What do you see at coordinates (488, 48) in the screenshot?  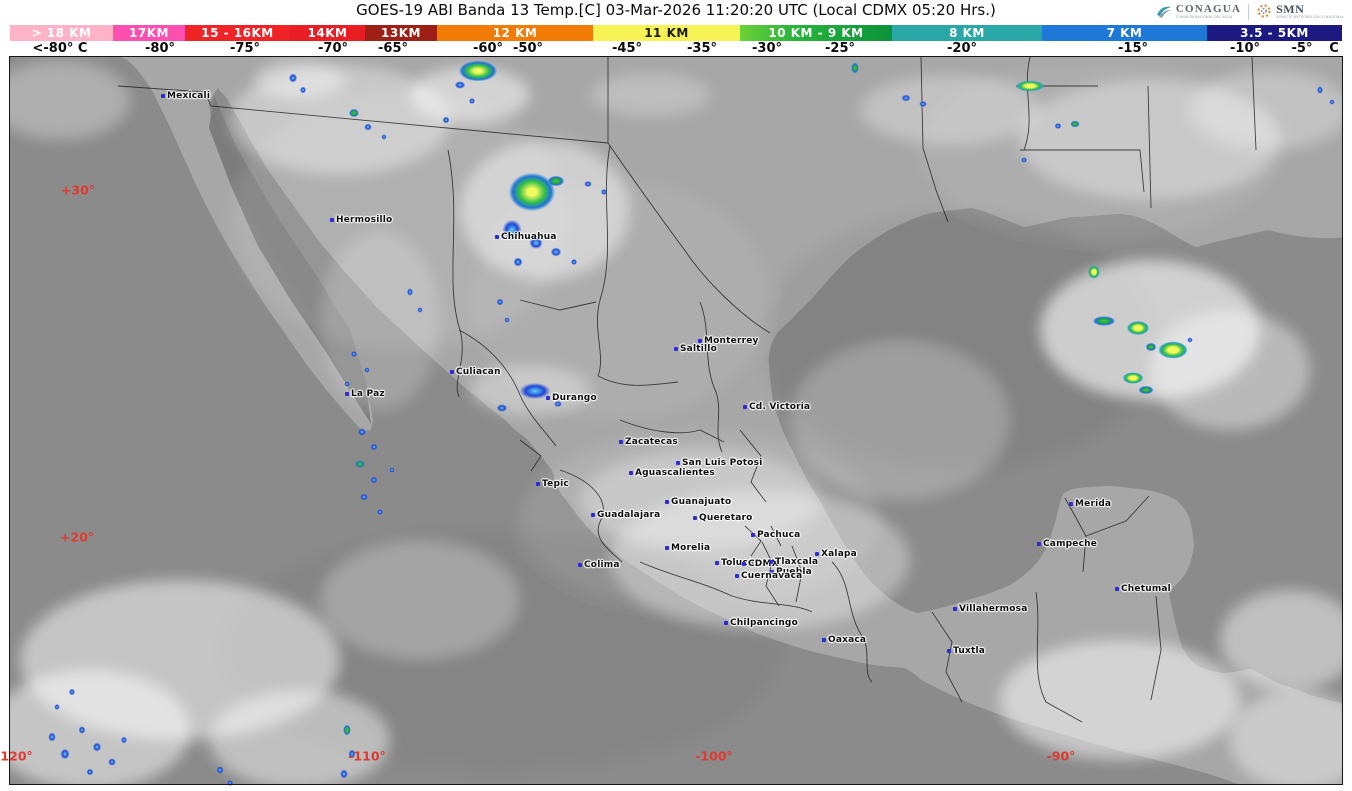 I see `temperature-tick-label: -60°` at bounding box center [488, 48].